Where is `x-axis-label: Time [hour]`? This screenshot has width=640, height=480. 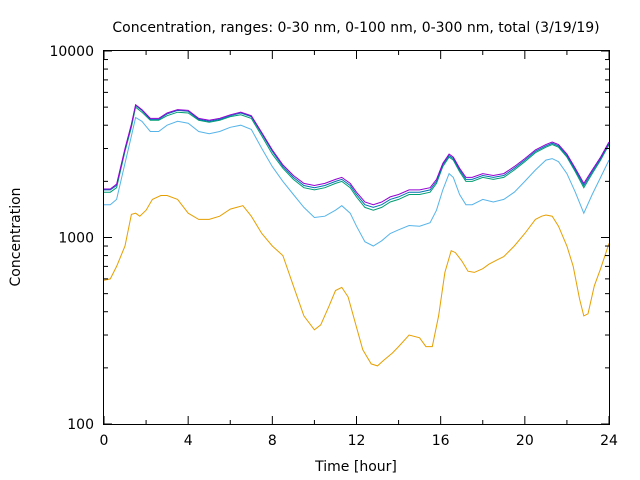 x-axis-label: Time [hour] is located at coordinates (355, 467).